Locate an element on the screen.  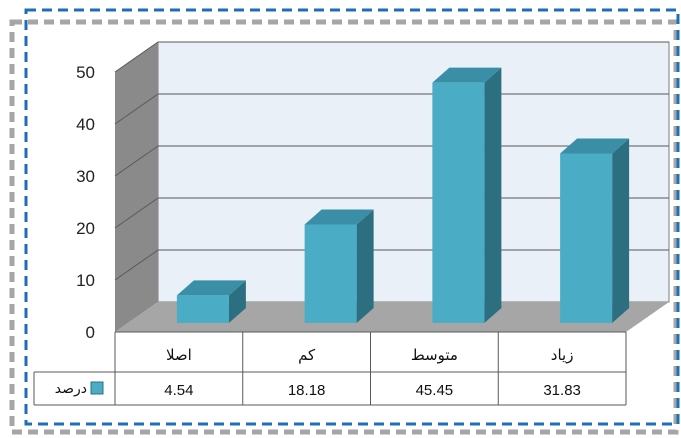
category-label: زیاد is located at coordinates (562, 355).